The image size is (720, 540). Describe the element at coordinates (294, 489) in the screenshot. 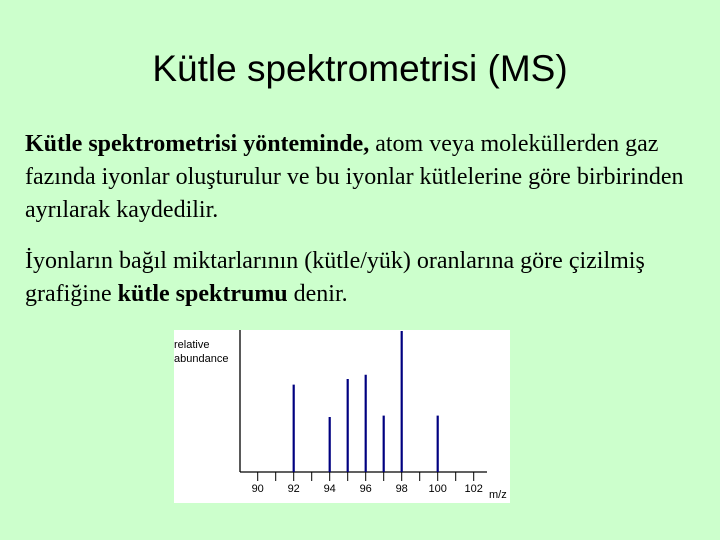

I see `x-tick-label: 92` at that location.